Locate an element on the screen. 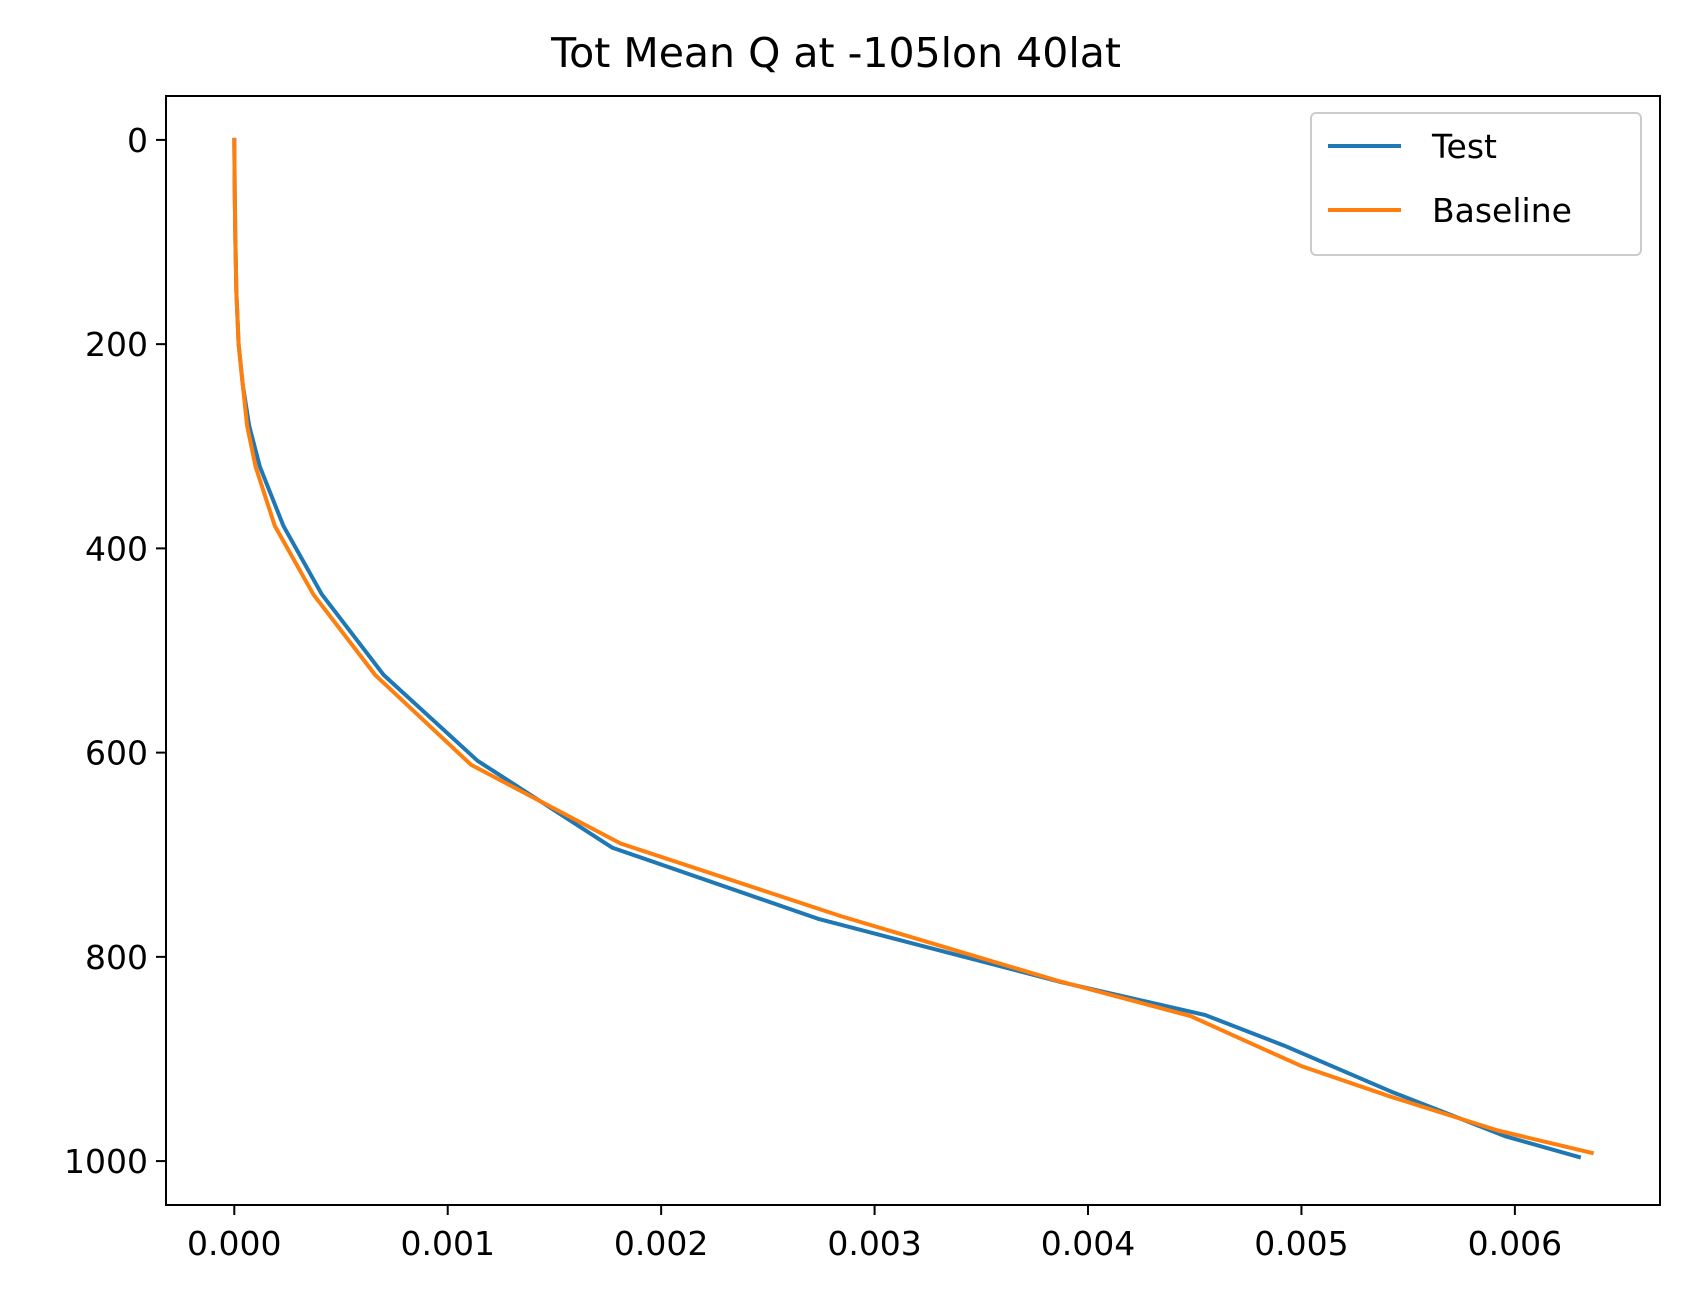 This screenshot has width=1683, height=1302. x-tick-label: 0.006 is located at coordinates (1515, 1243).